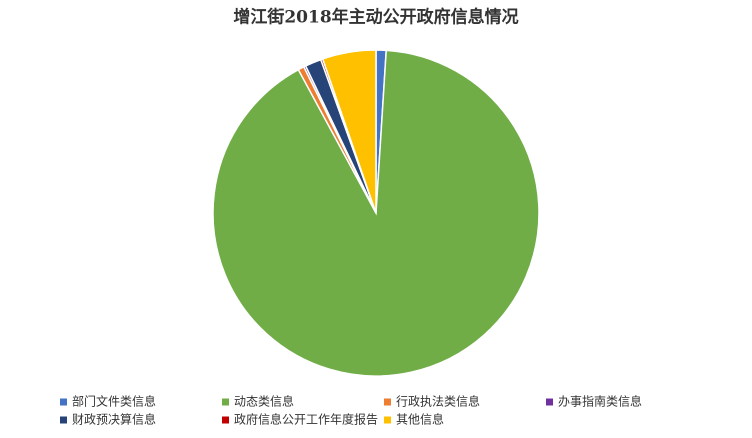 The image size is (752, 438). What do you see at coordinates (306, 419) in the screenshot?
I see `legend-label: 政府信息公开工作年度报告` at bounding box center [306, 419].